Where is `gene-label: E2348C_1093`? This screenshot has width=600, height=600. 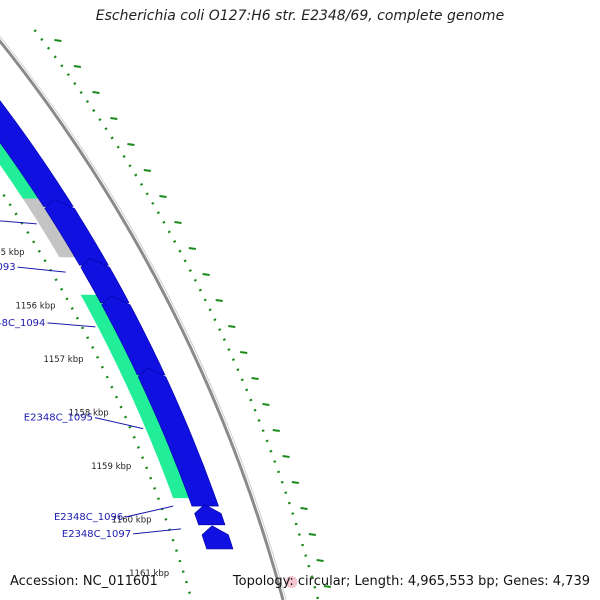
gene-label: E2348C_1093 is located at coordinates (8, 267).